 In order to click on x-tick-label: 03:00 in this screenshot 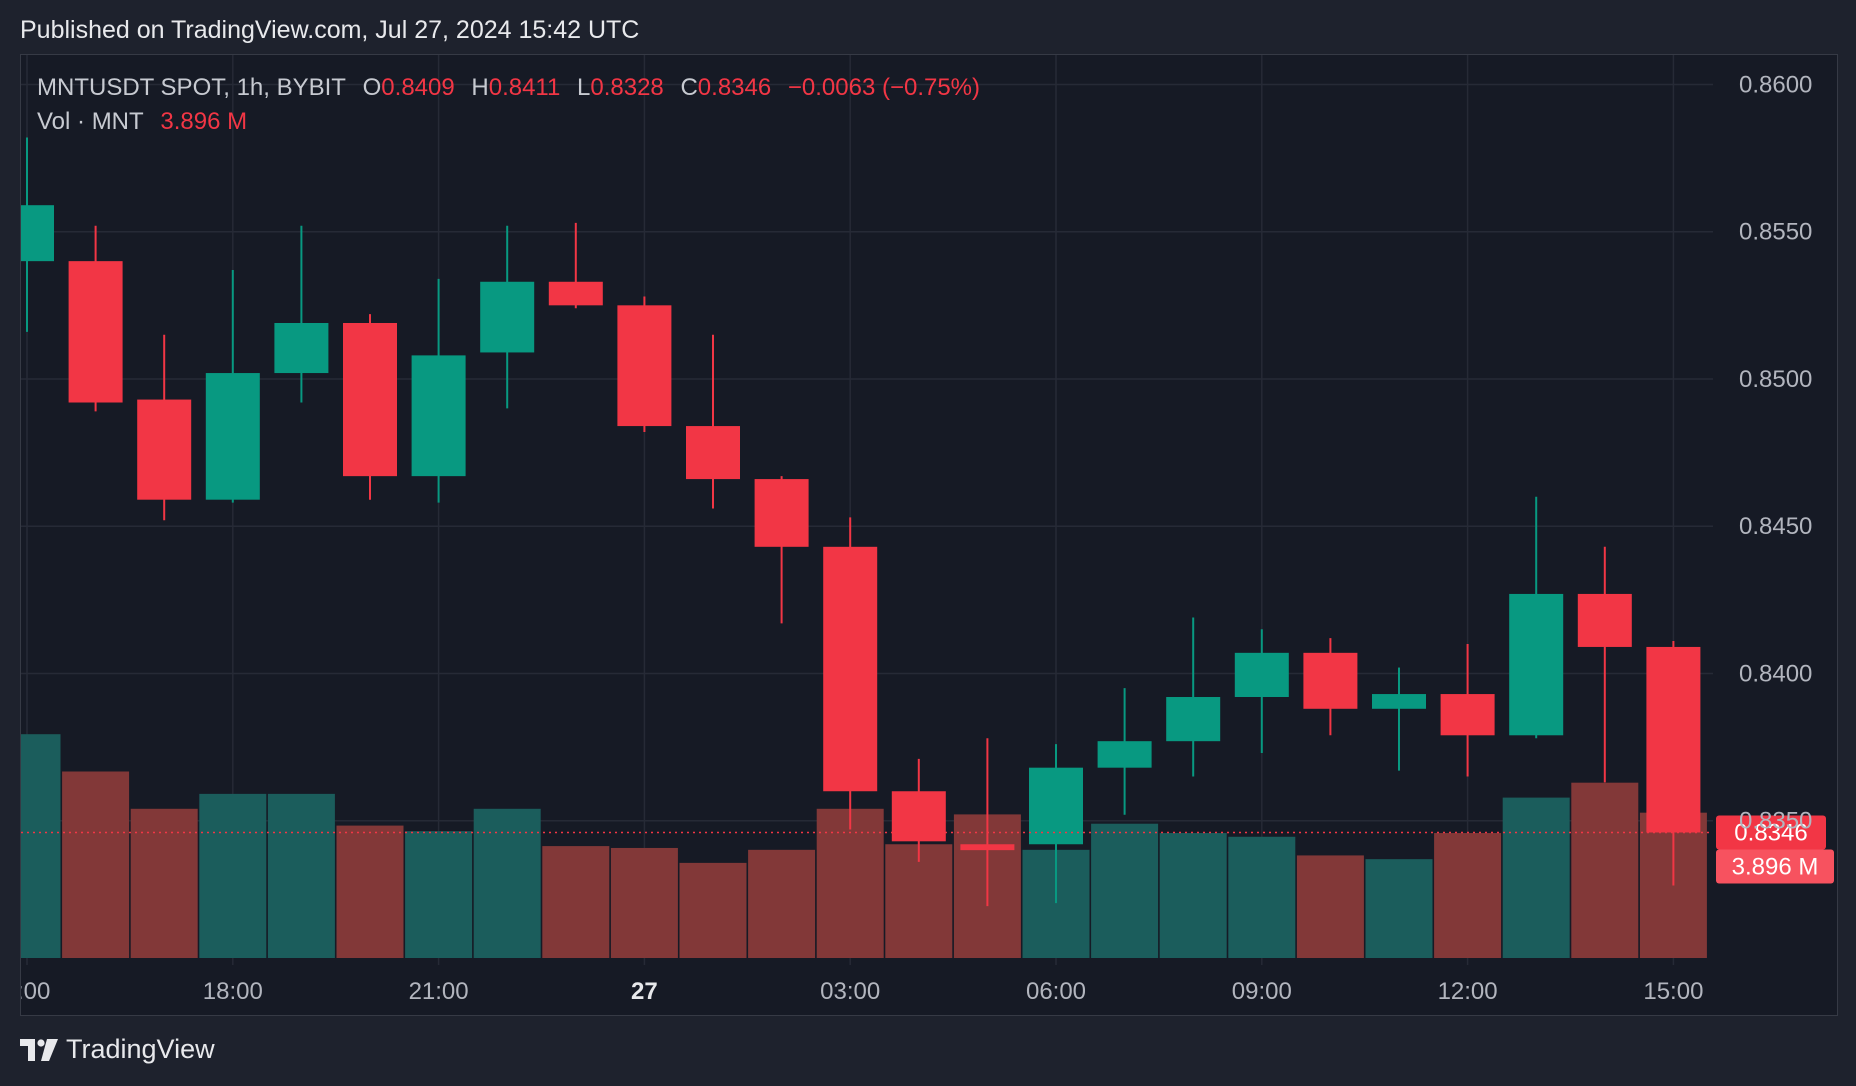, I will do `click(850, 991)`.